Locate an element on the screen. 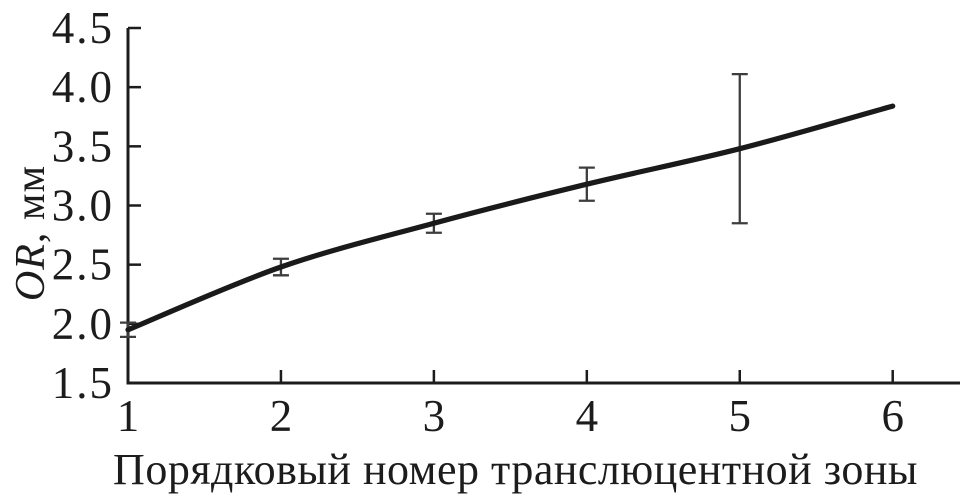 This screenshot has width=961, height=498. y-tick-label: 2.0 is located at coordinates (83, 324).